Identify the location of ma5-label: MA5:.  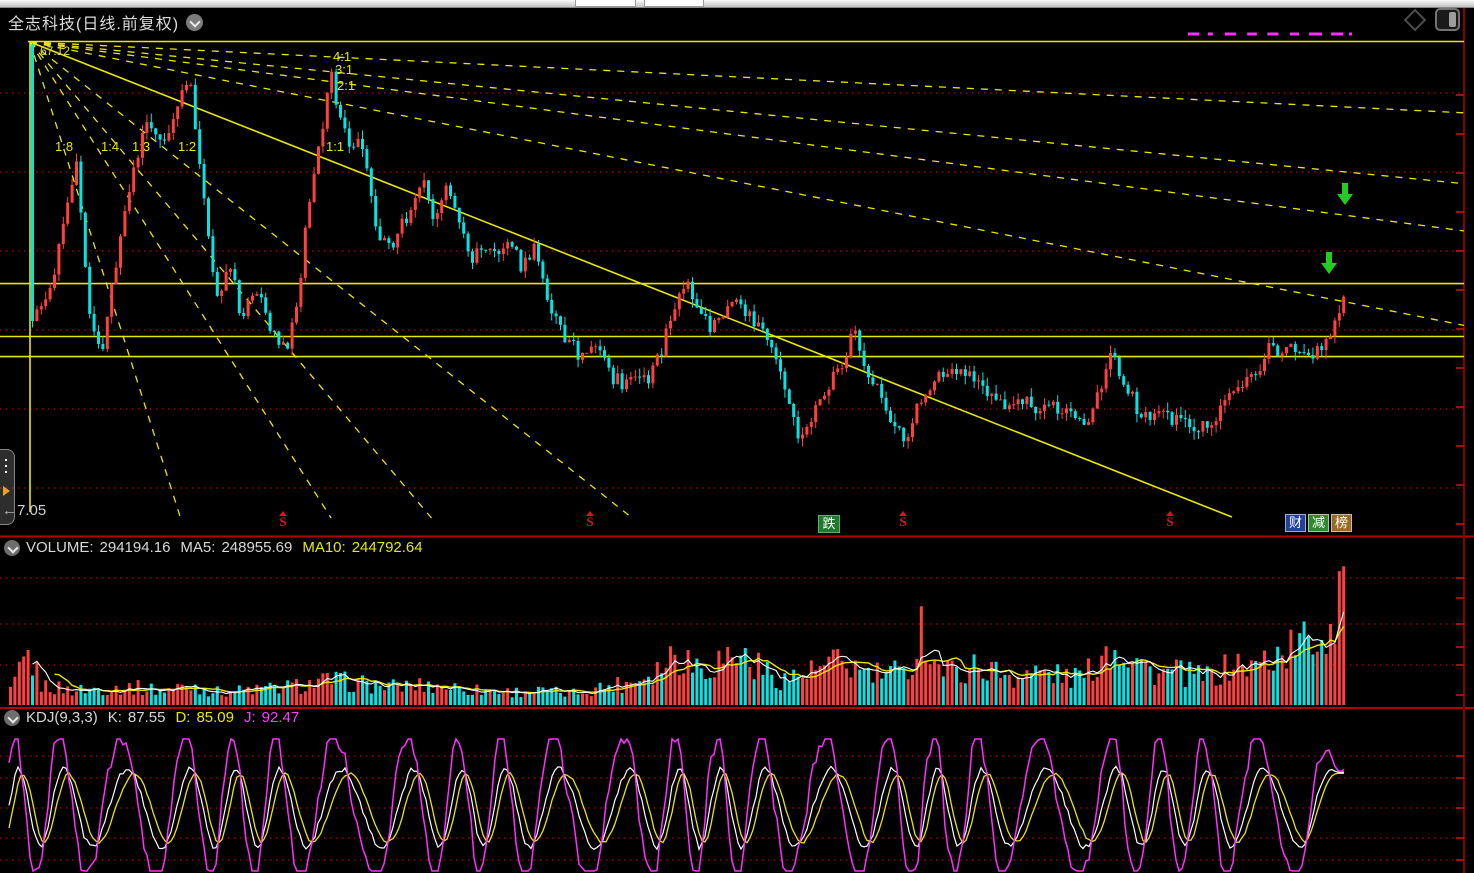
(198, 547).